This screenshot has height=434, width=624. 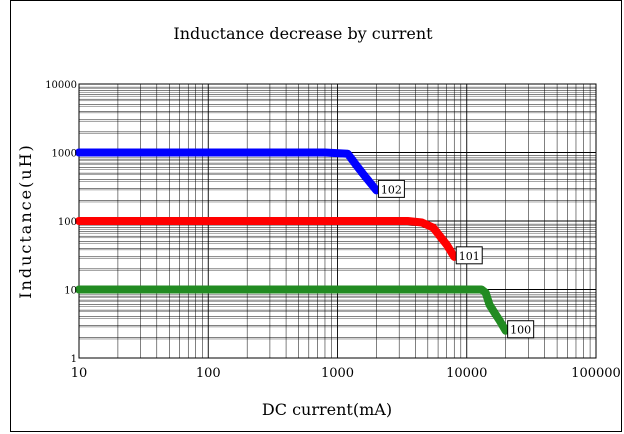 I want to click on x-tick-label: 100, so click(x=208, y=373).